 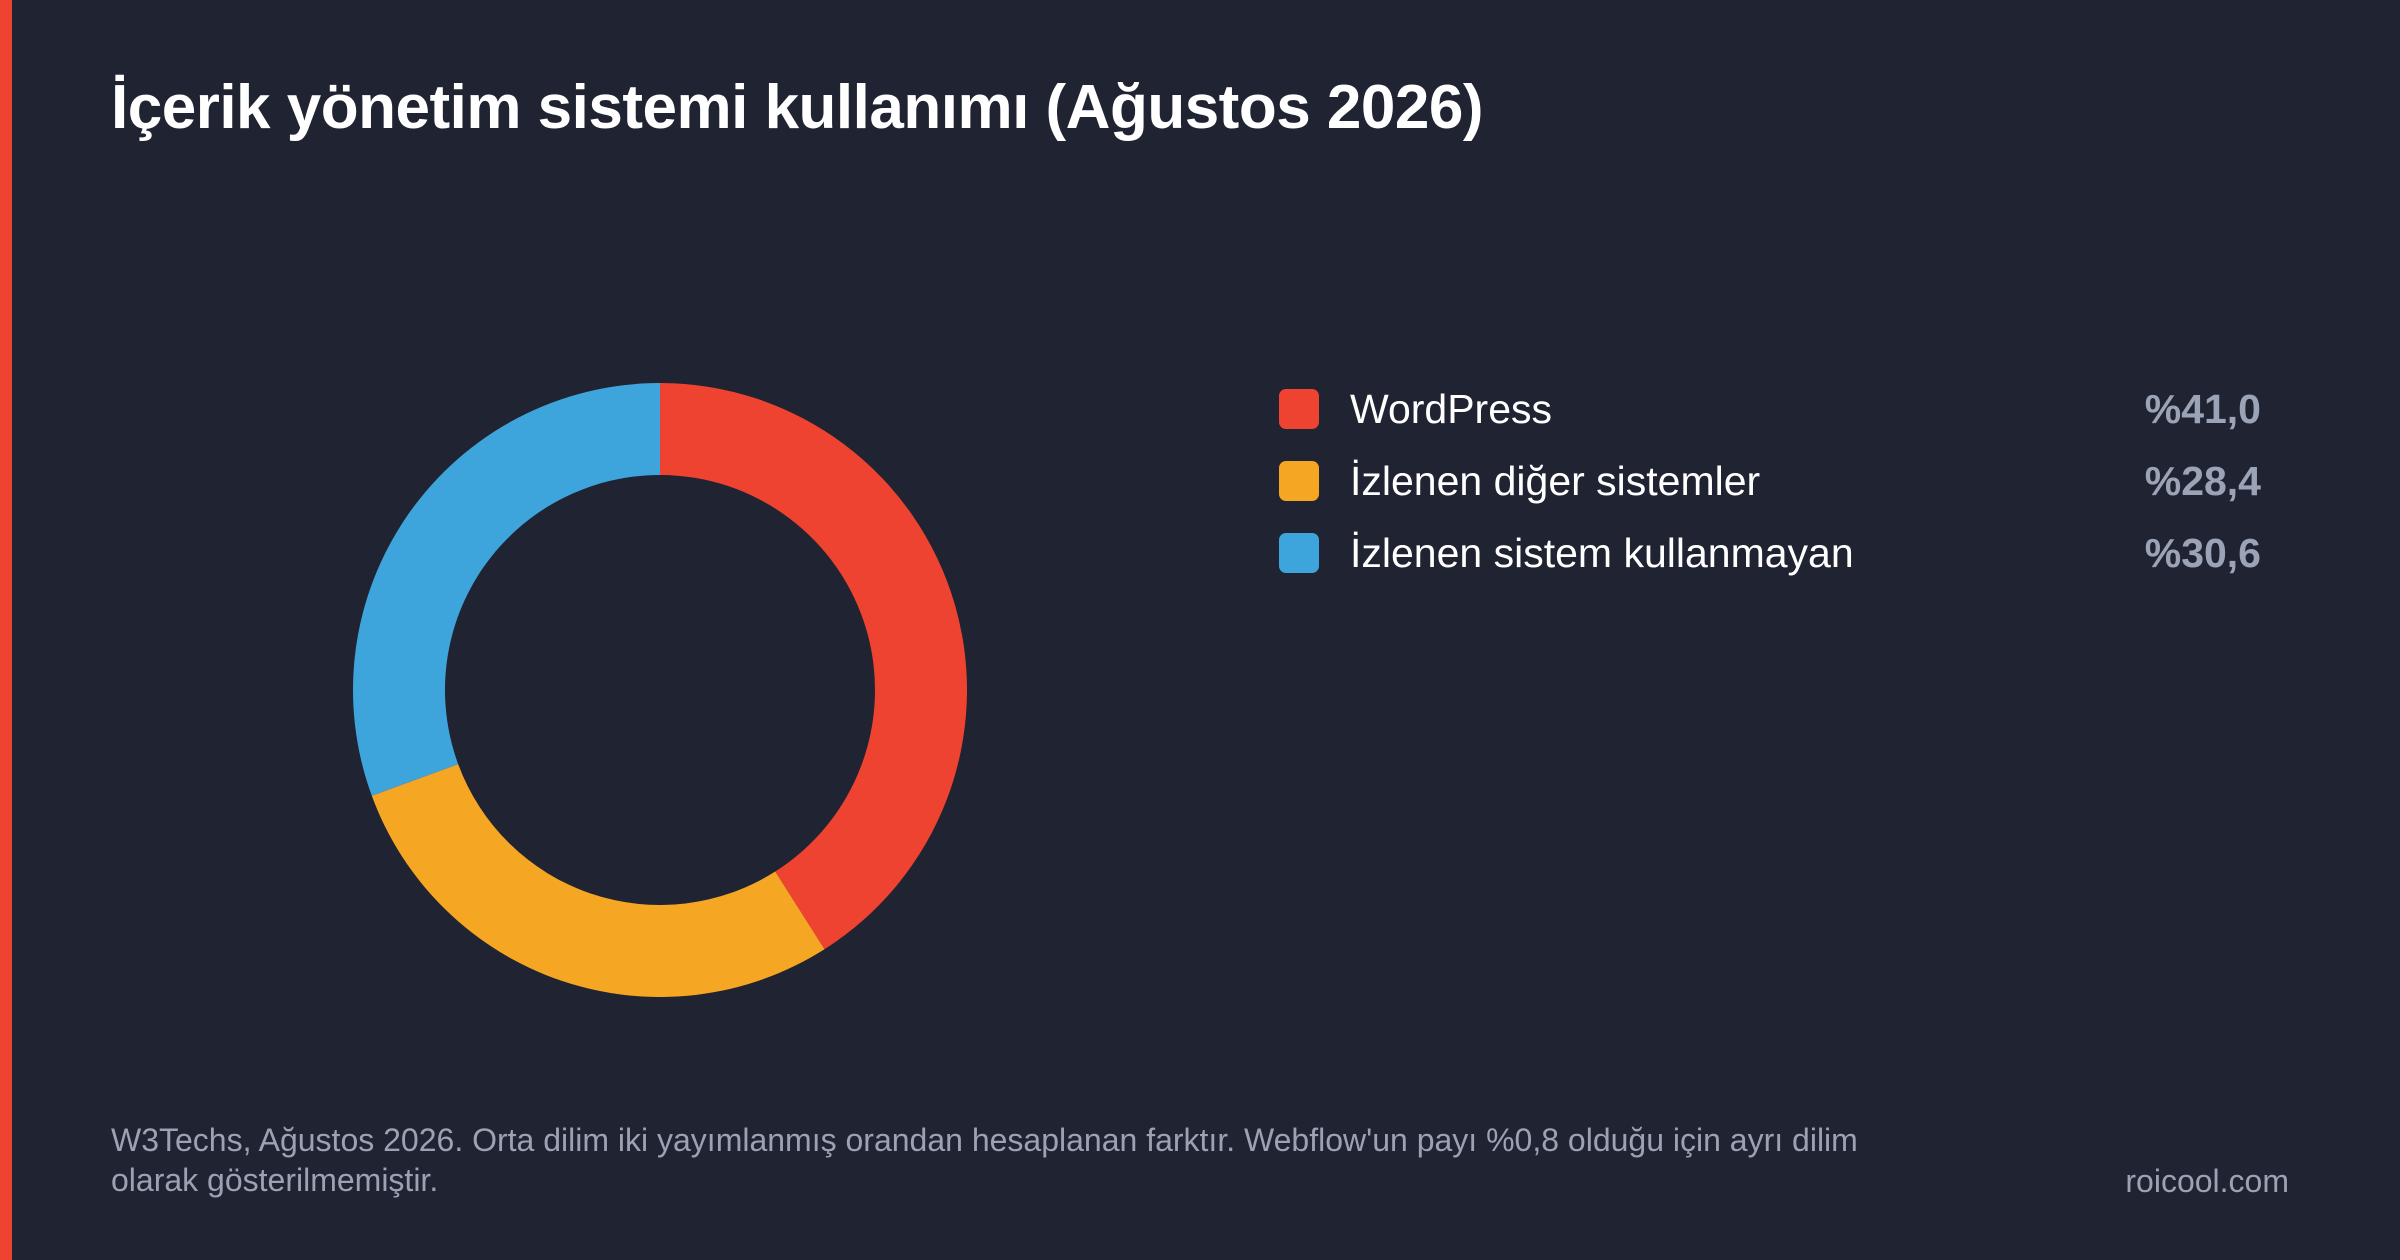 I want to click on legend-label: İzlenen sistem kullanmayan, so click(x=1602, y=552).